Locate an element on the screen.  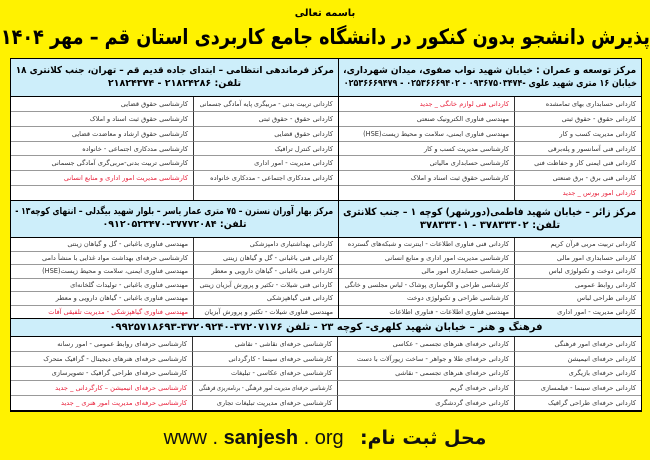
program-item-text: مهندسی فناوری اطلاعات - فناوری اطلاعات is located at coordinates (449, 311).